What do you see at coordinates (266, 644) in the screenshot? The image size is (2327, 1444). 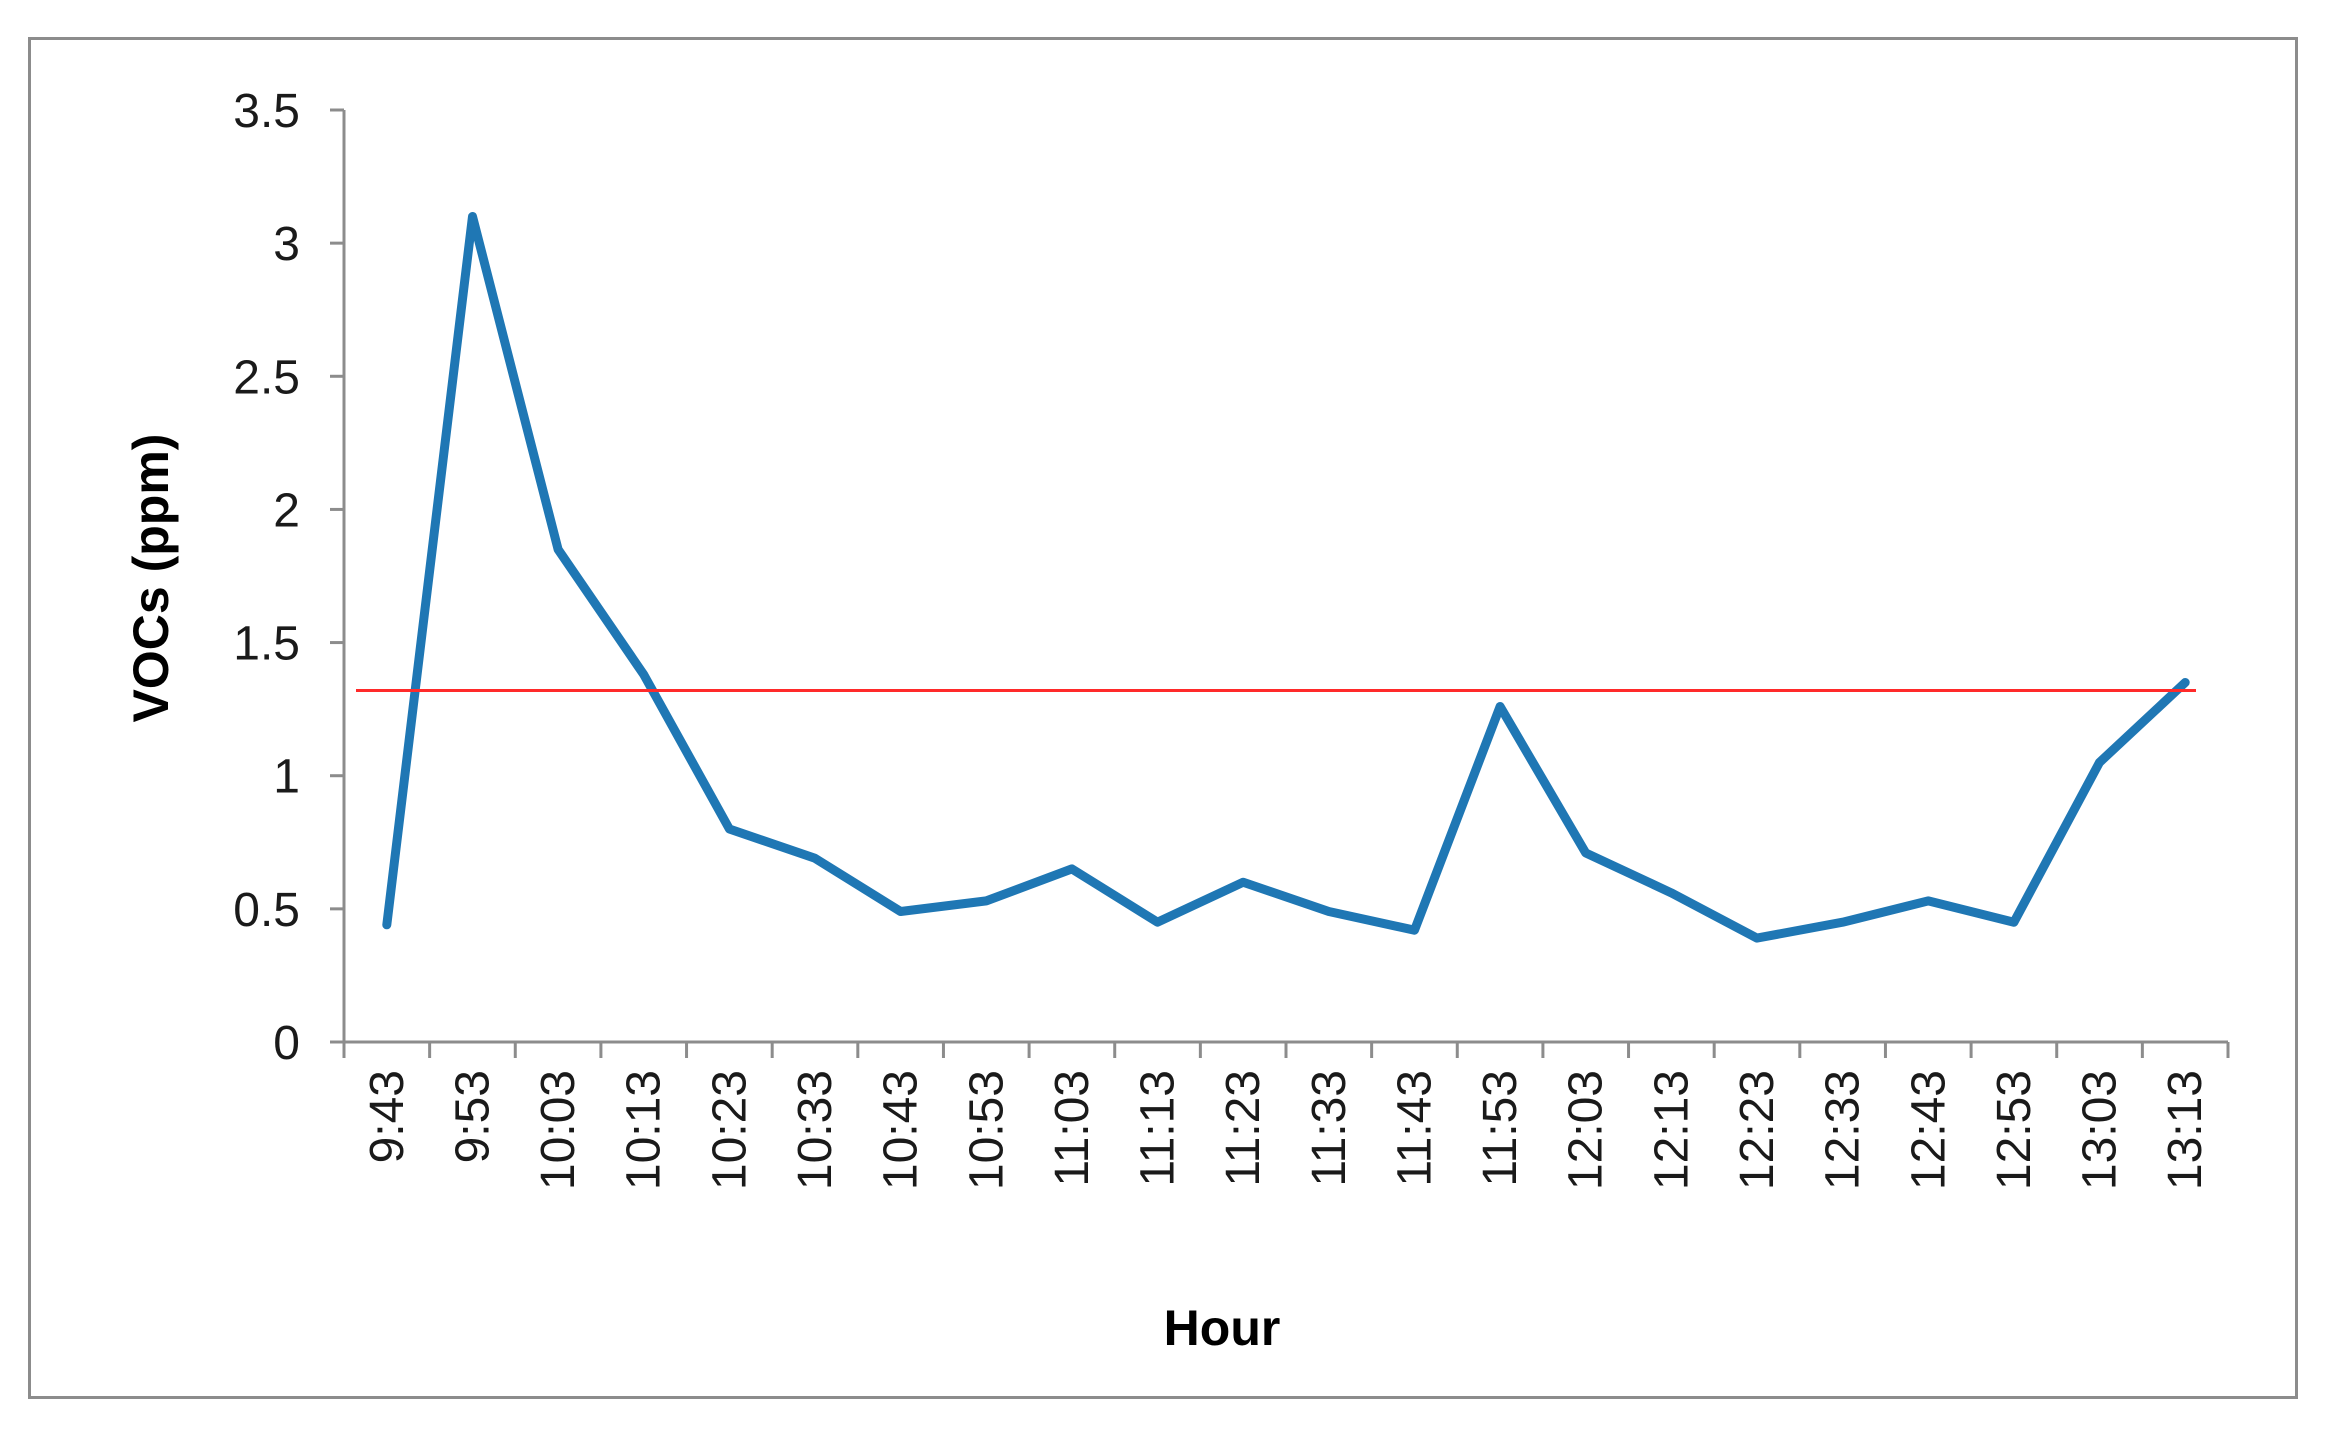 I see `y-tick-label: 1.5` at bounding box center [266, 644].